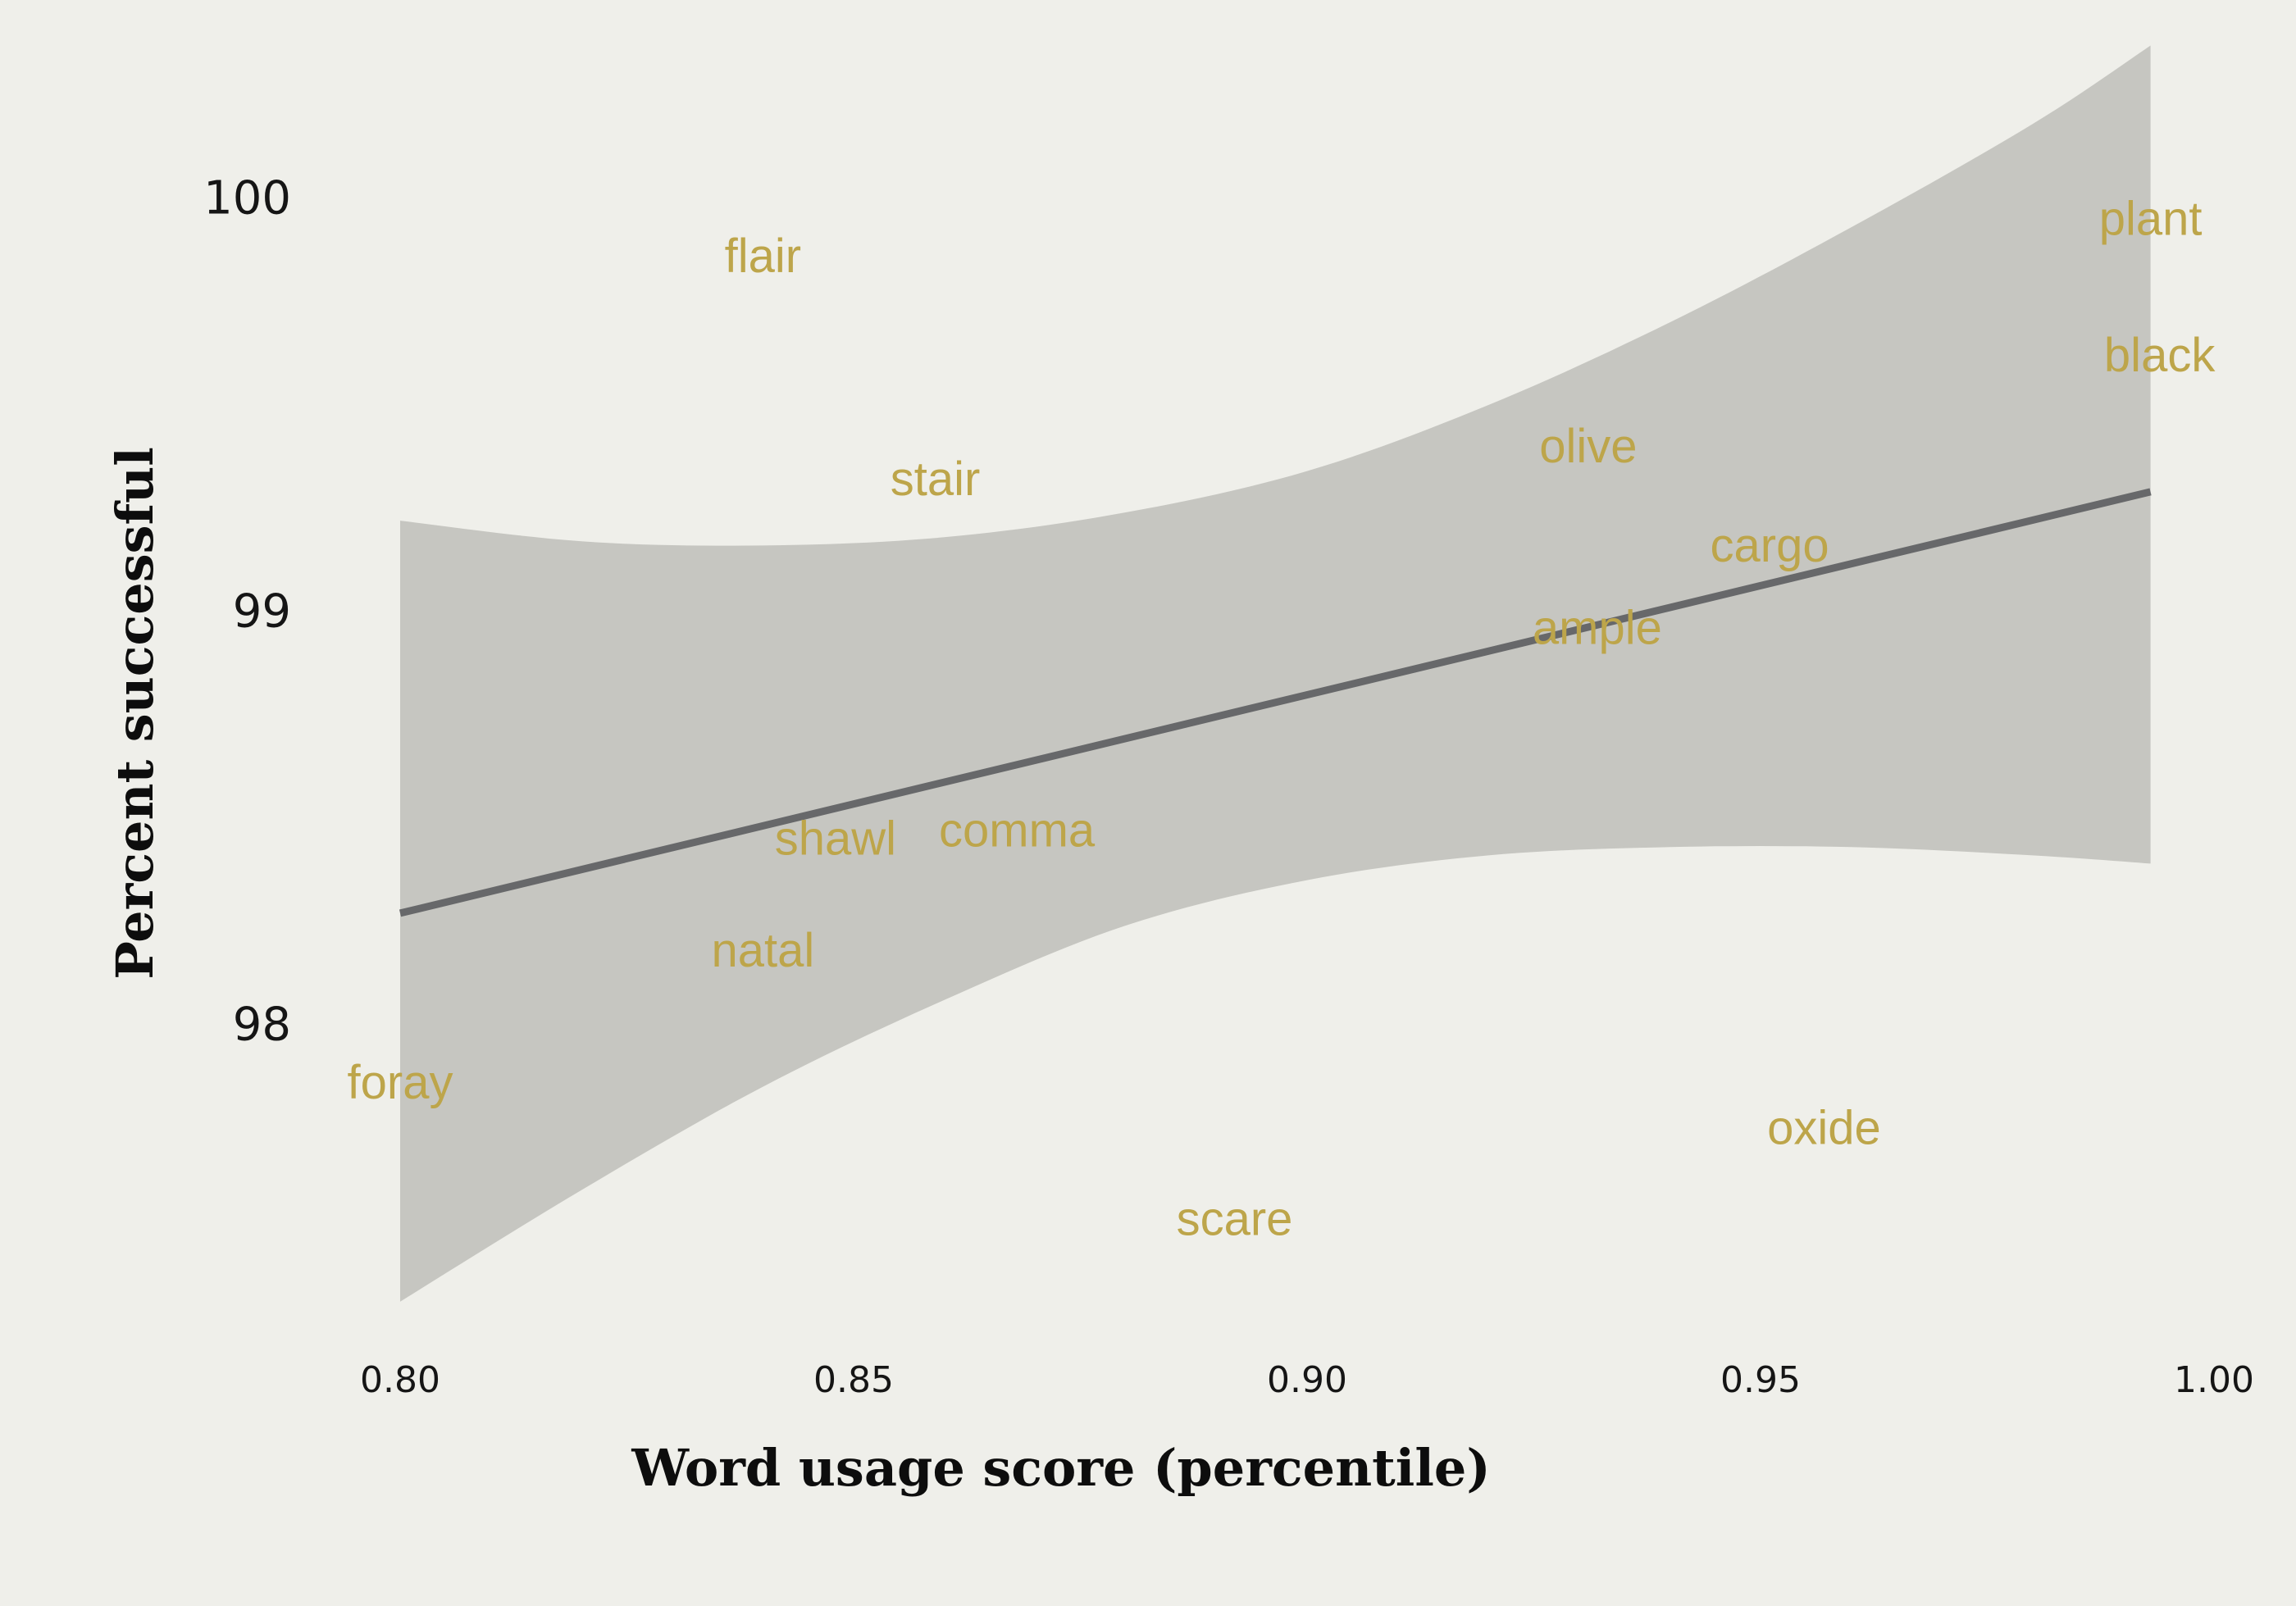 This screenshot has height=1606, width=2296. Describe the element at coordinates (135, 713) in the screenshot. I see `y-axis-title: Percent successful` at that location.